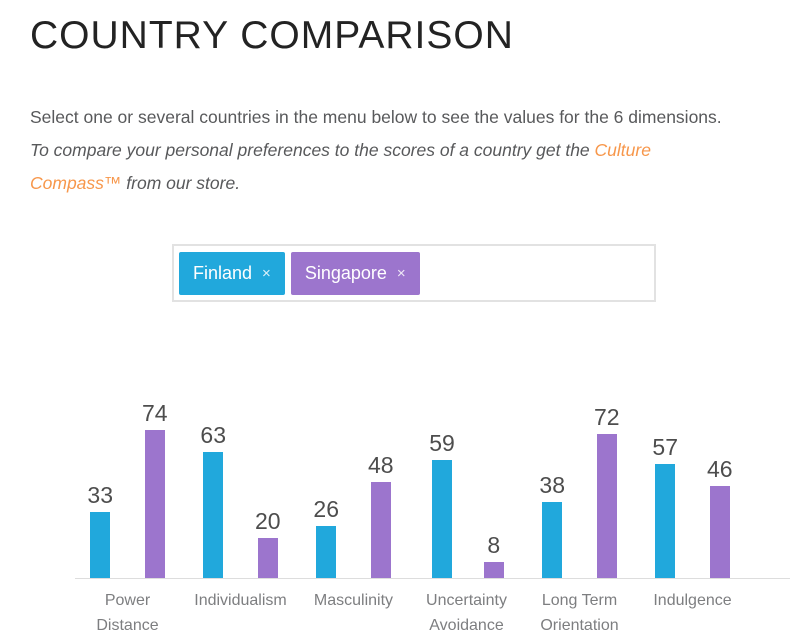 Image resolution: width=800 pixels, height=642 pixels. I want to click on category-label-individualism: Individualism, so click(240, 600).